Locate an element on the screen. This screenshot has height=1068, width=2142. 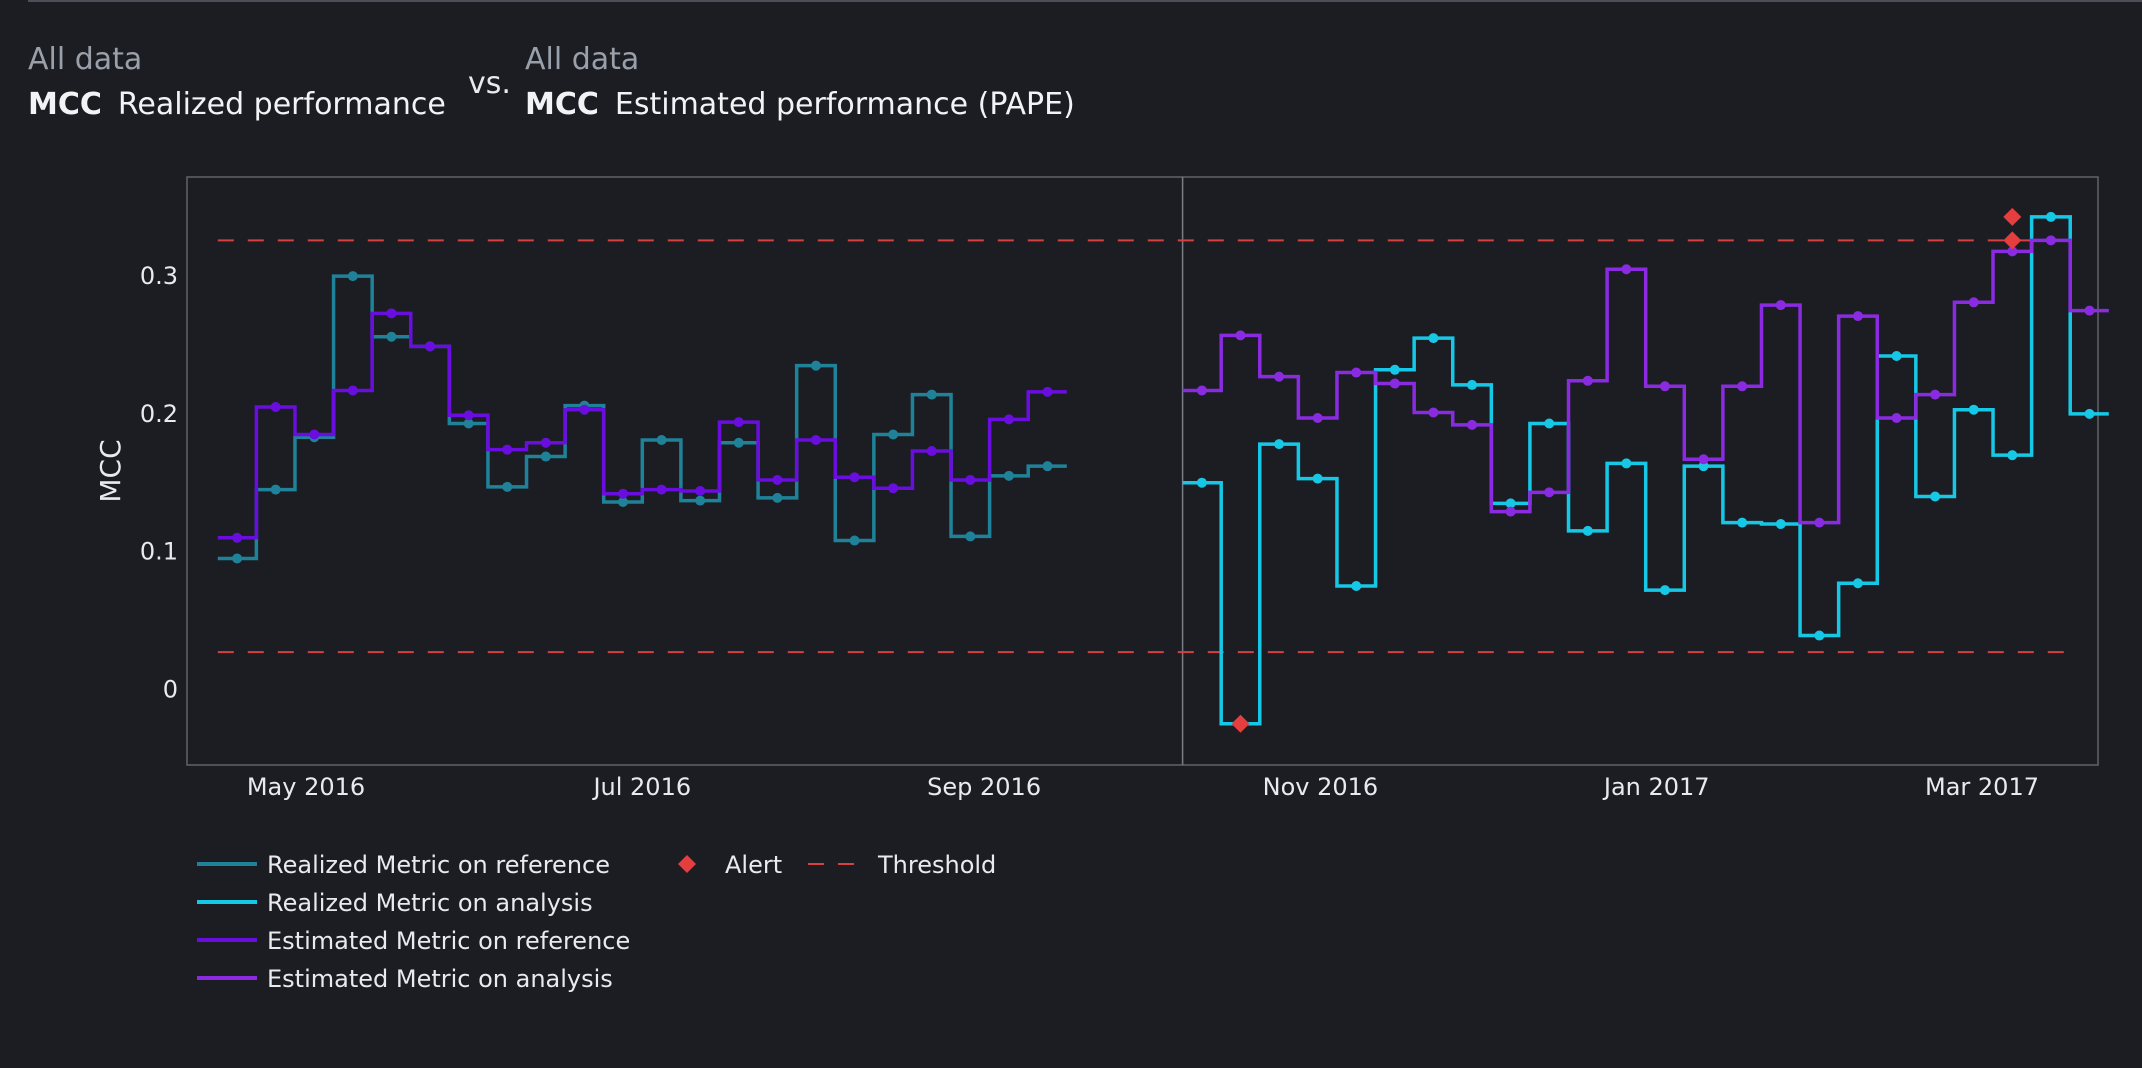
legend-label: Threshold is located at coordinates (936, 865).